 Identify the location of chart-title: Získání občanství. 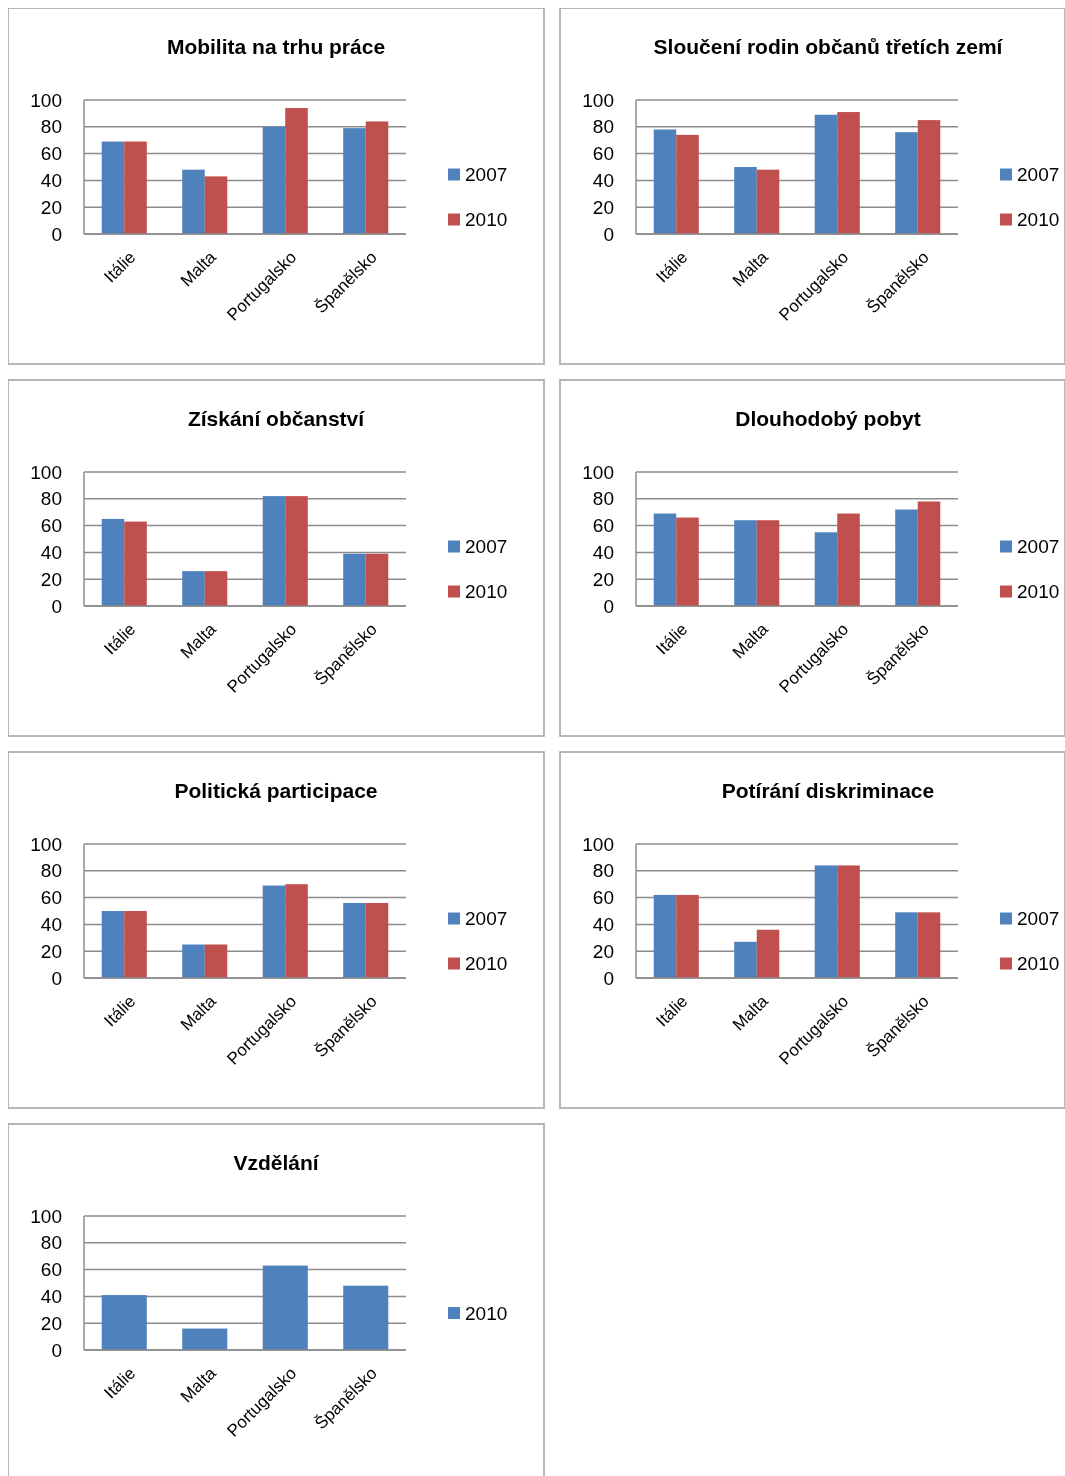
(276, 418).